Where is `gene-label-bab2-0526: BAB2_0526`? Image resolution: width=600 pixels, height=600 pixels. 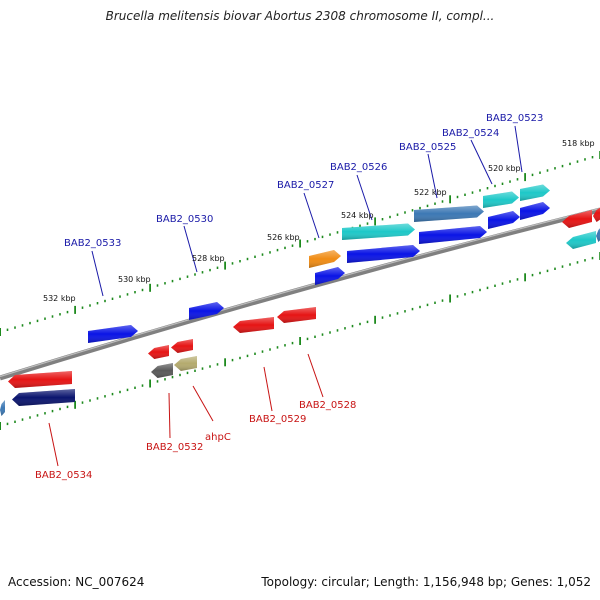
gene-label-bab2-0526: BAB2_0526 is located at coordinates (358, 167).